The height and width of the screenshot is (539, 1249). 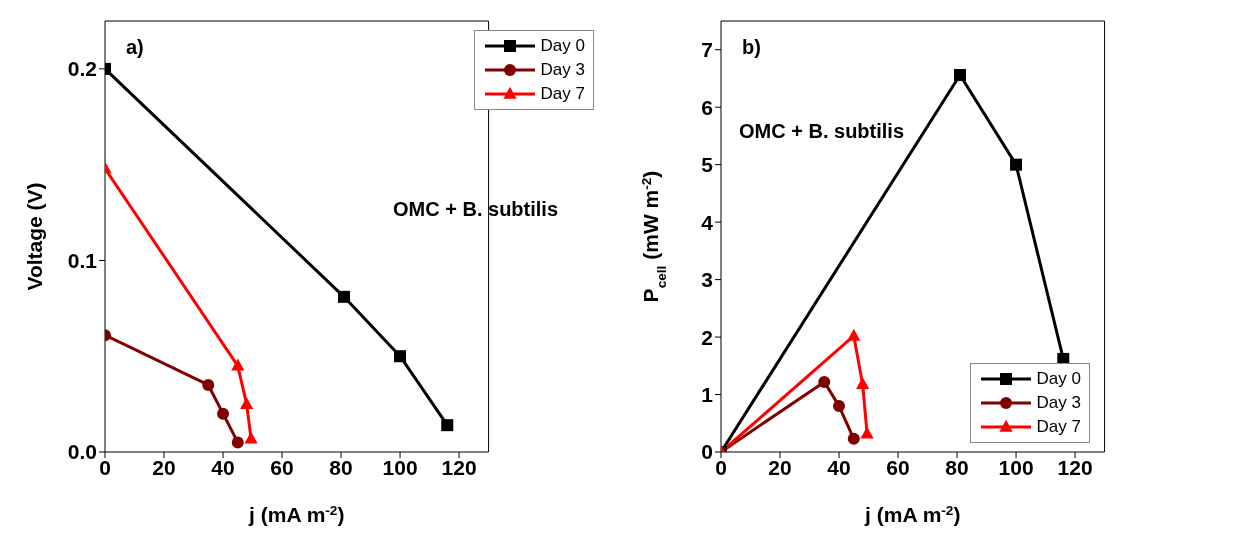 What do you see at coordinates (707, 337) in the screenshot?
I see `y-tick-label: 2` at bounding box center [707, 337].